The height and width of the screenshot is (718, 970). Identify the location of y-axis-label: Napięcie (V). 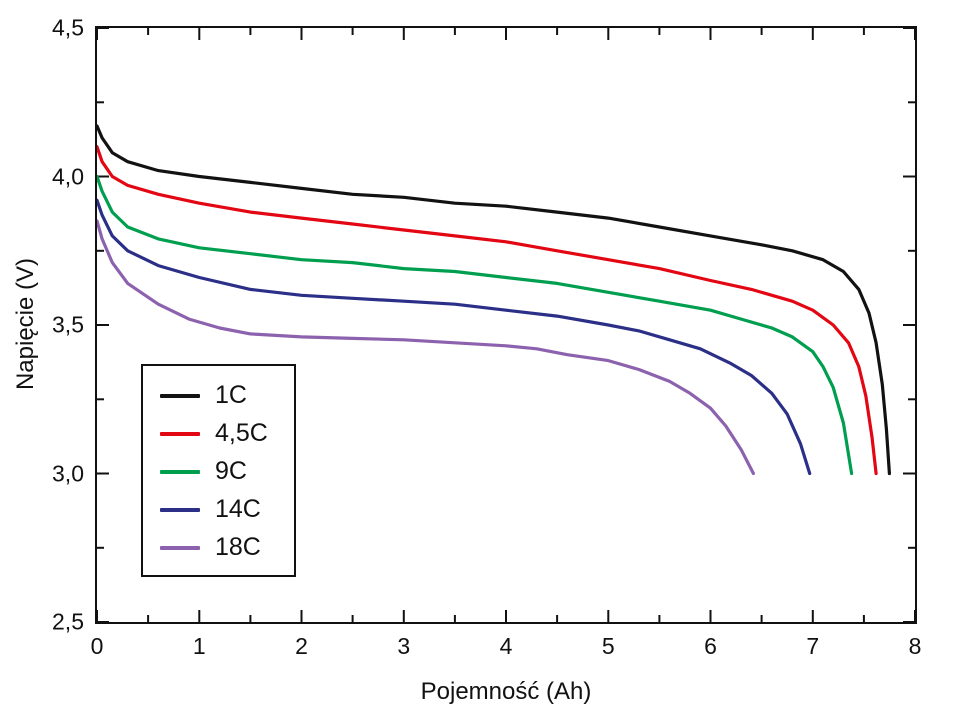
(25, 324).